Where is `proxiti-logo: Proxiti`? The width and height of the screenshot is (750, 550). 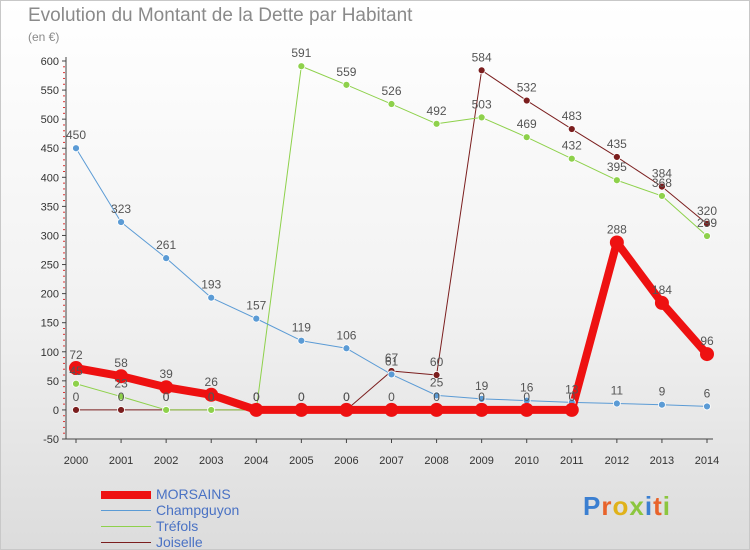
proxiti-logo: Proxiti is located at coordinates (627, 506).